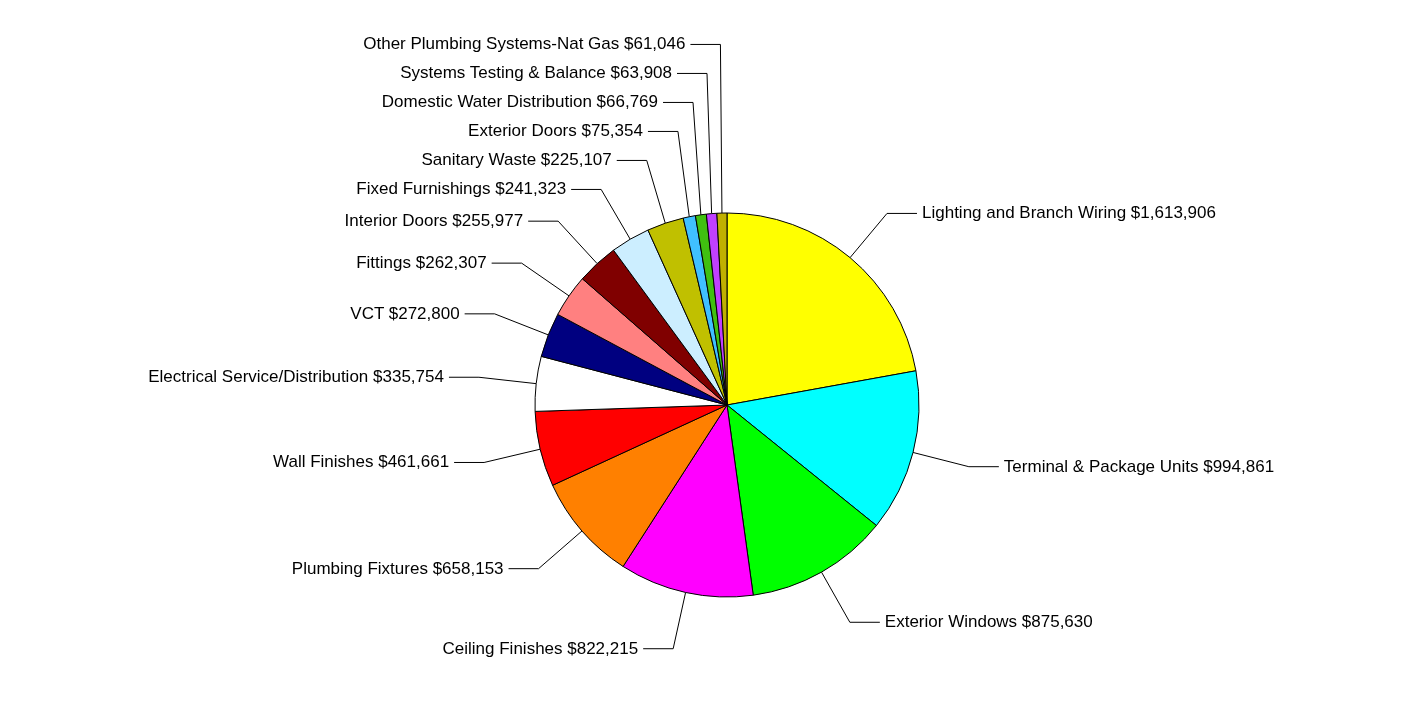 This screenshot has height=701, width=1418. Describe the element at coordinates (296, 377) in the screenshot. I see `slice-label: Electrical Service/Distribution $335,754` at that location.